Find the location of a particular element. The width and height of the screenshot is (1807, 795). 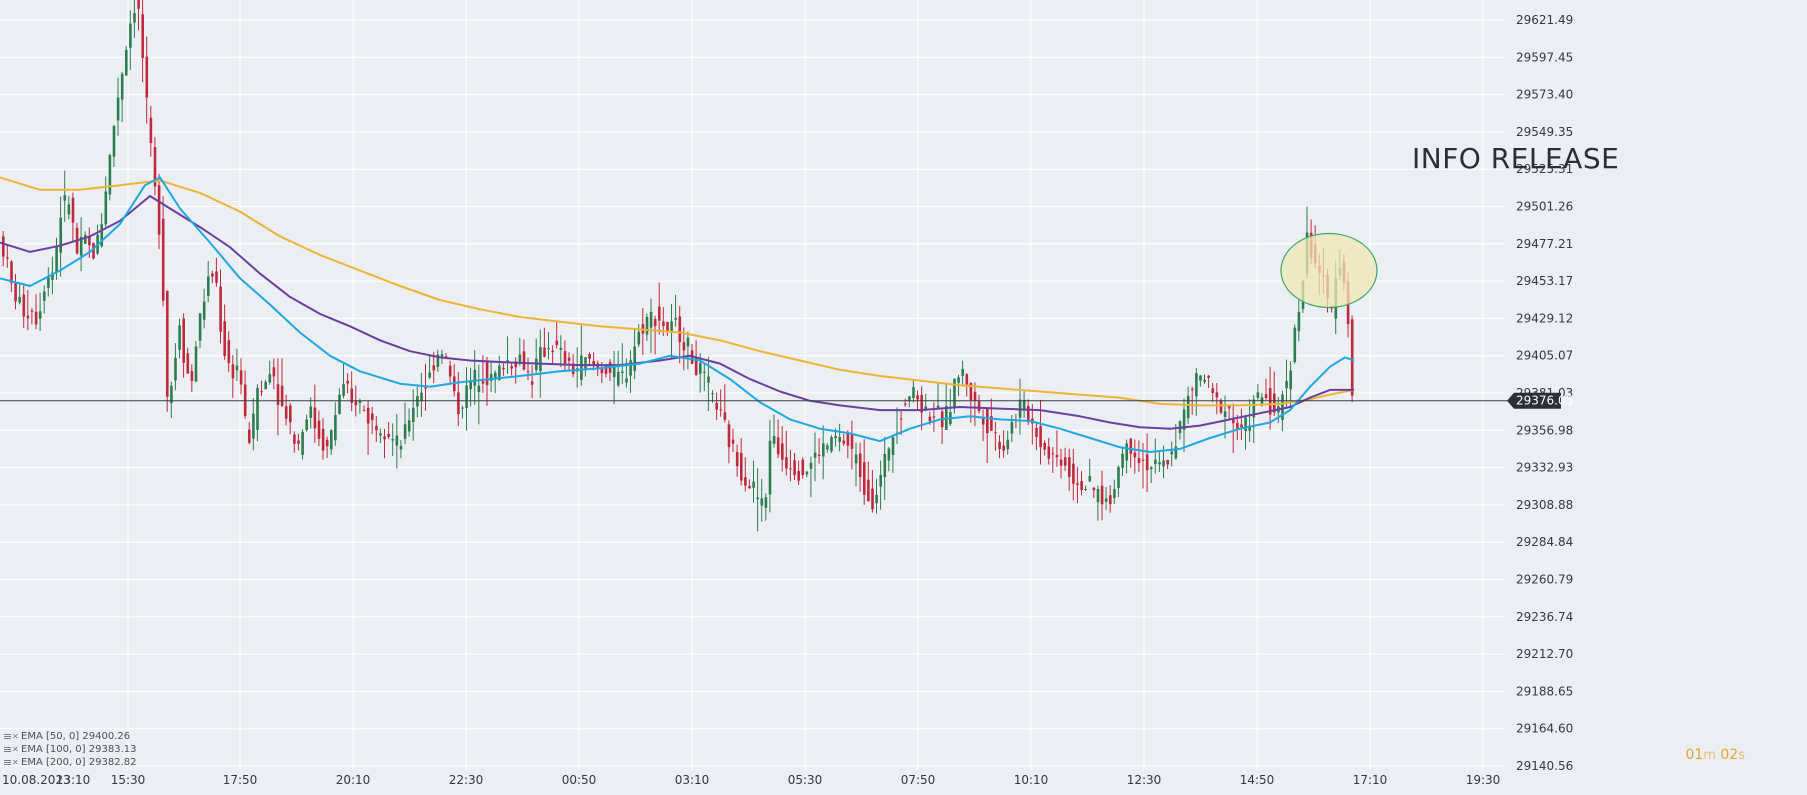

x-tick-label: 17:50 is located at coordinates (240, 780).